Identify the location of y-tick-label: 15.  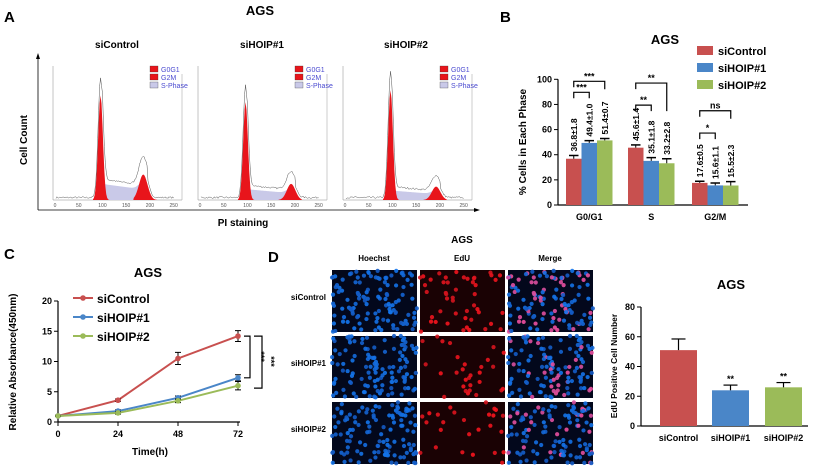
(47, 331).